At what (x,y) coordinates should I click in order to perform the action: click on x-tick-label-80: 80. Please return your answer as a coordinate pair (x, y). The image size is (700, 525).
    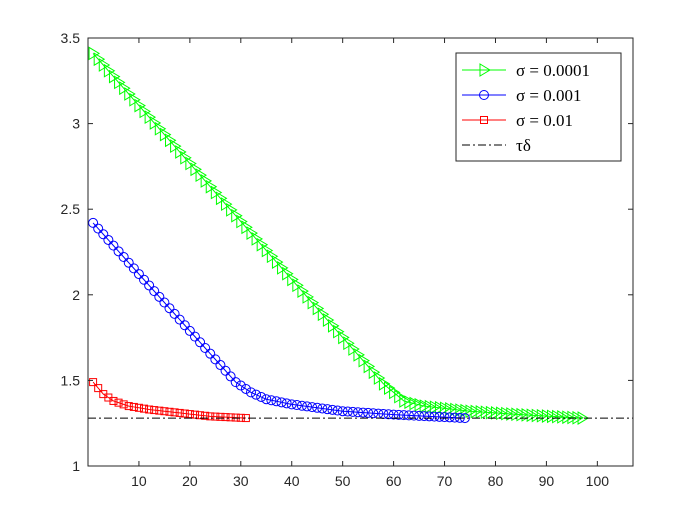
    Looking at the image, I should click on (496, 481).